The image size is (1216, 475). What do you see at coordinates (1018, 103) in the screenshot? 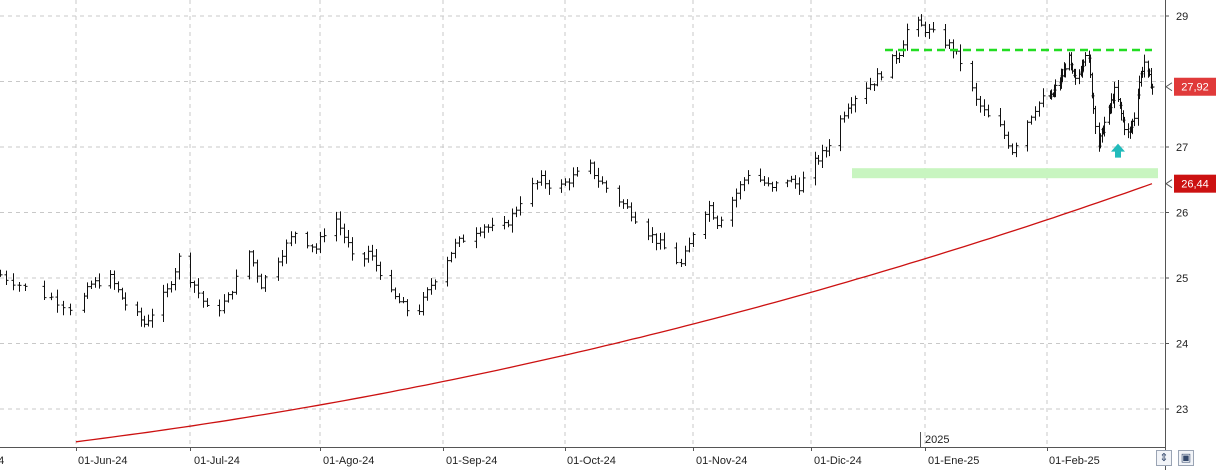
I see `overlay-layer` at bounding box center [1018, 103].